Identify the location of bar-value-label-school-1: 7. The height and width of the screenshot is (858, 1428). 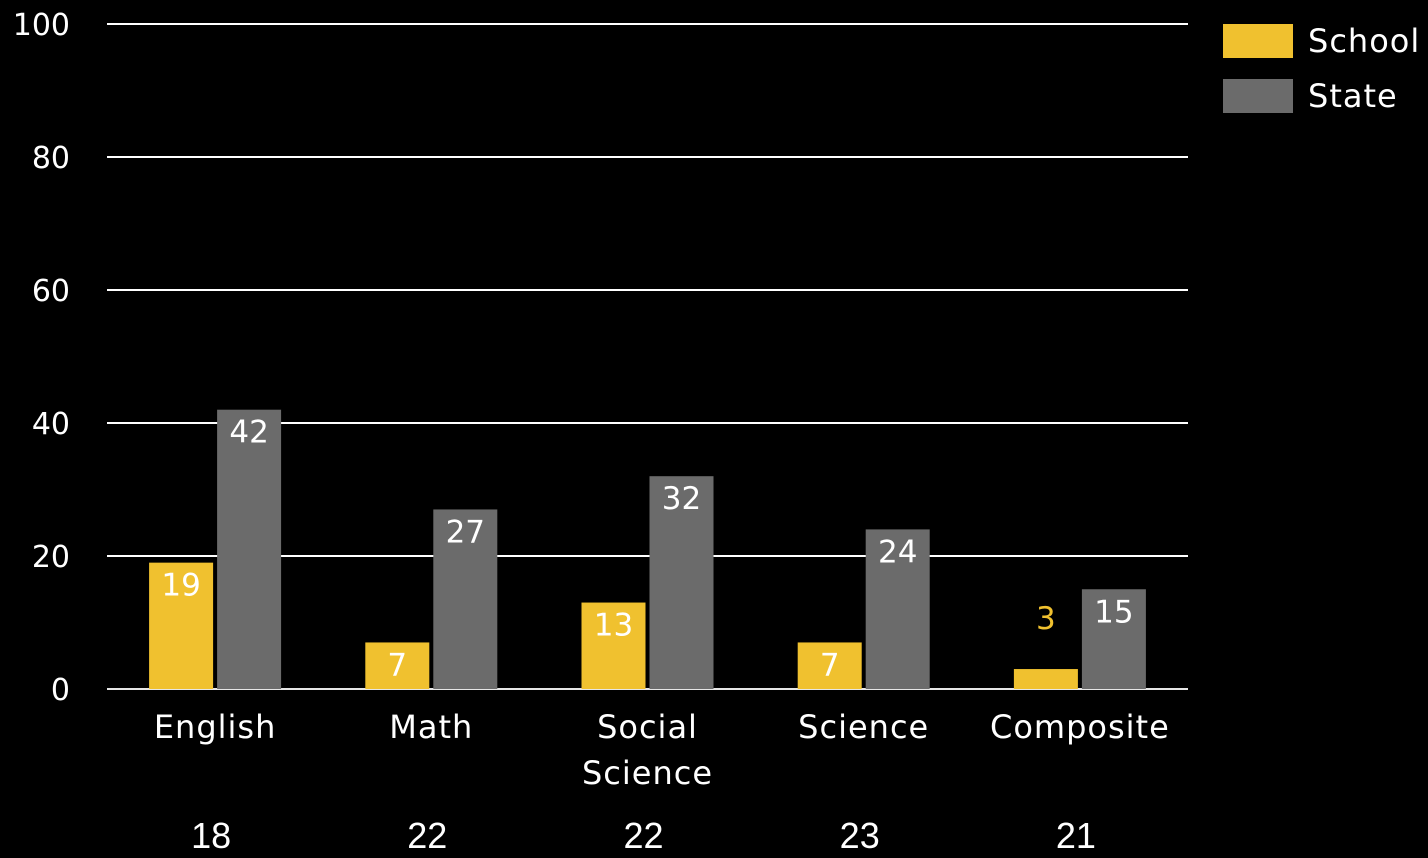
(397, 665).